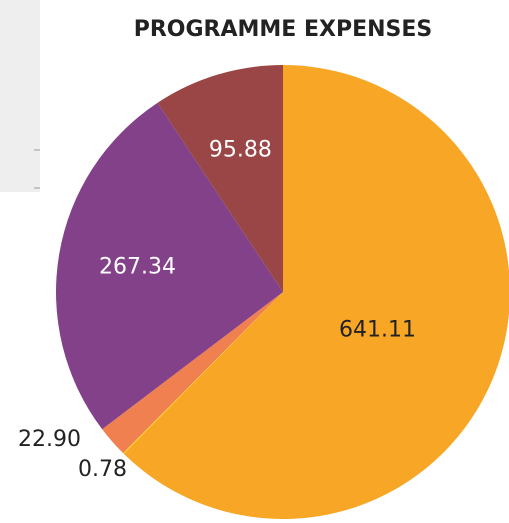 This screenshot has height=523, width=509. I want to click on data-label: 0.78, so click(102, 469).